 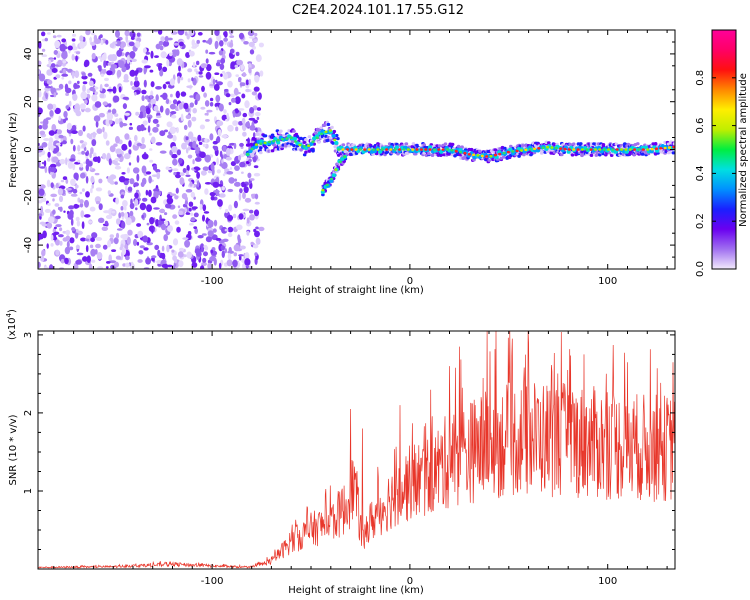 What do you see at coordinates (28, 197) in the screenshot?
I see `spectrogram-y-tick-label: -20` at bounding box center [28, 197].